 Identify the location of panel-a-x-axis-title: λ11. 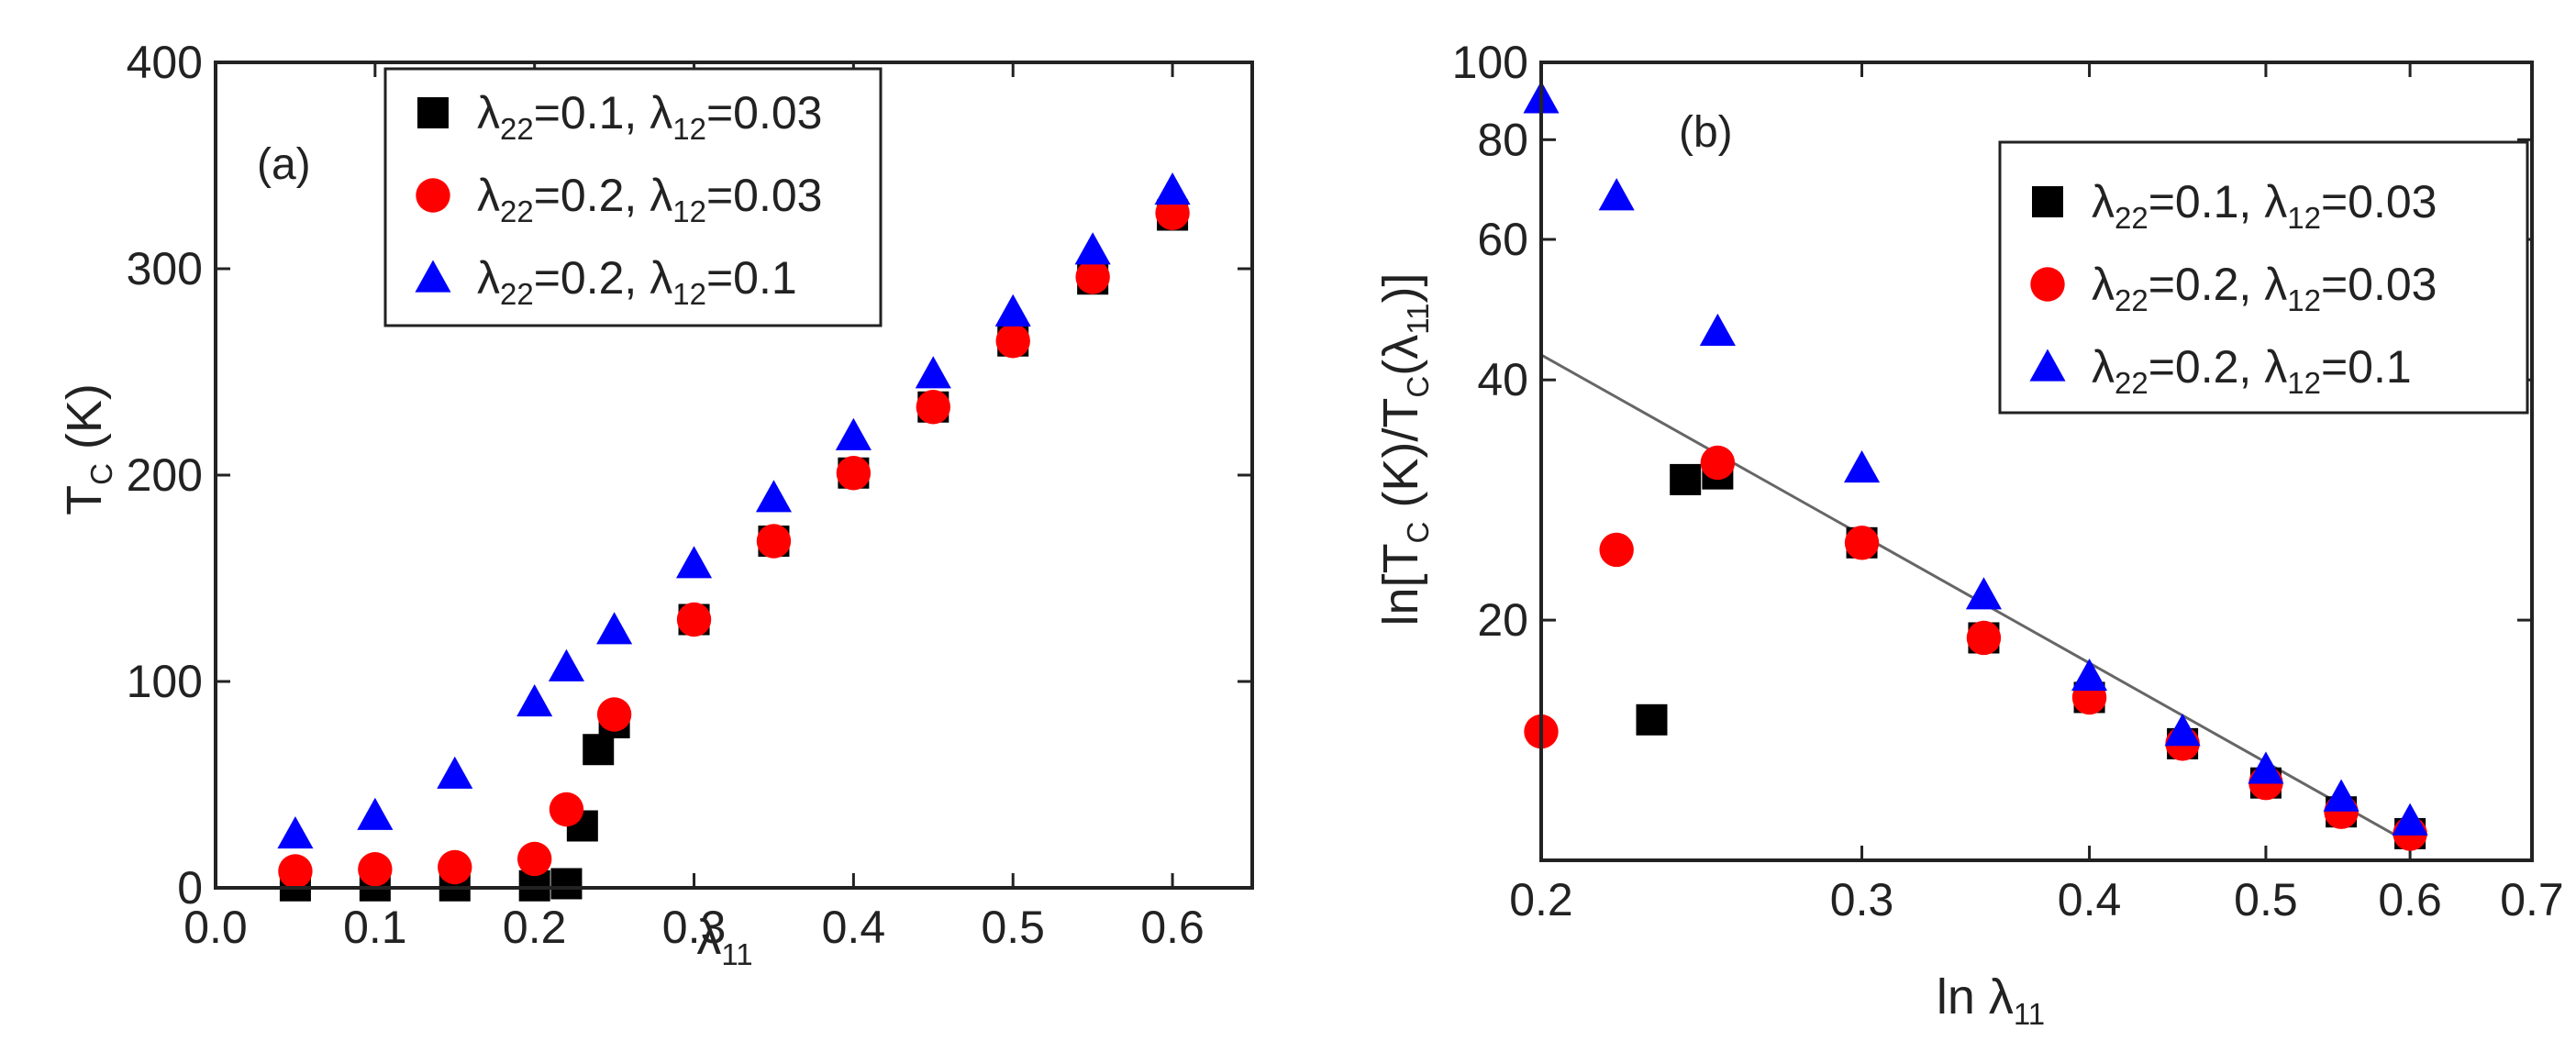
(724, 940).